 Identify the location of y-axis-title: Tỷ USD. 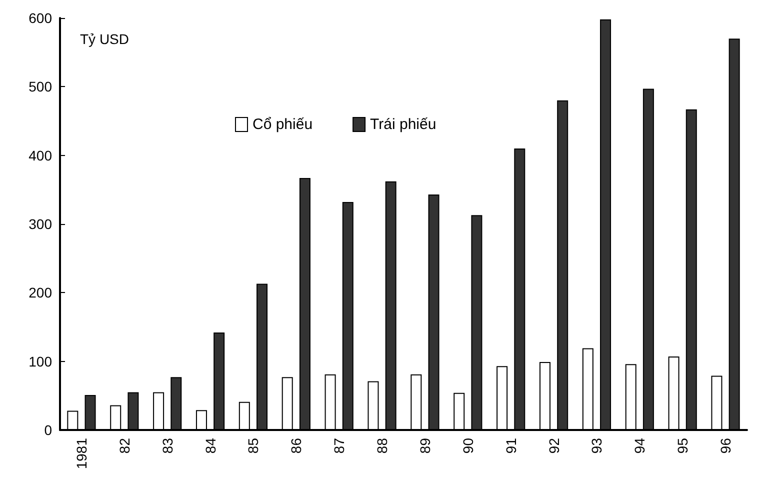
(104, 39).